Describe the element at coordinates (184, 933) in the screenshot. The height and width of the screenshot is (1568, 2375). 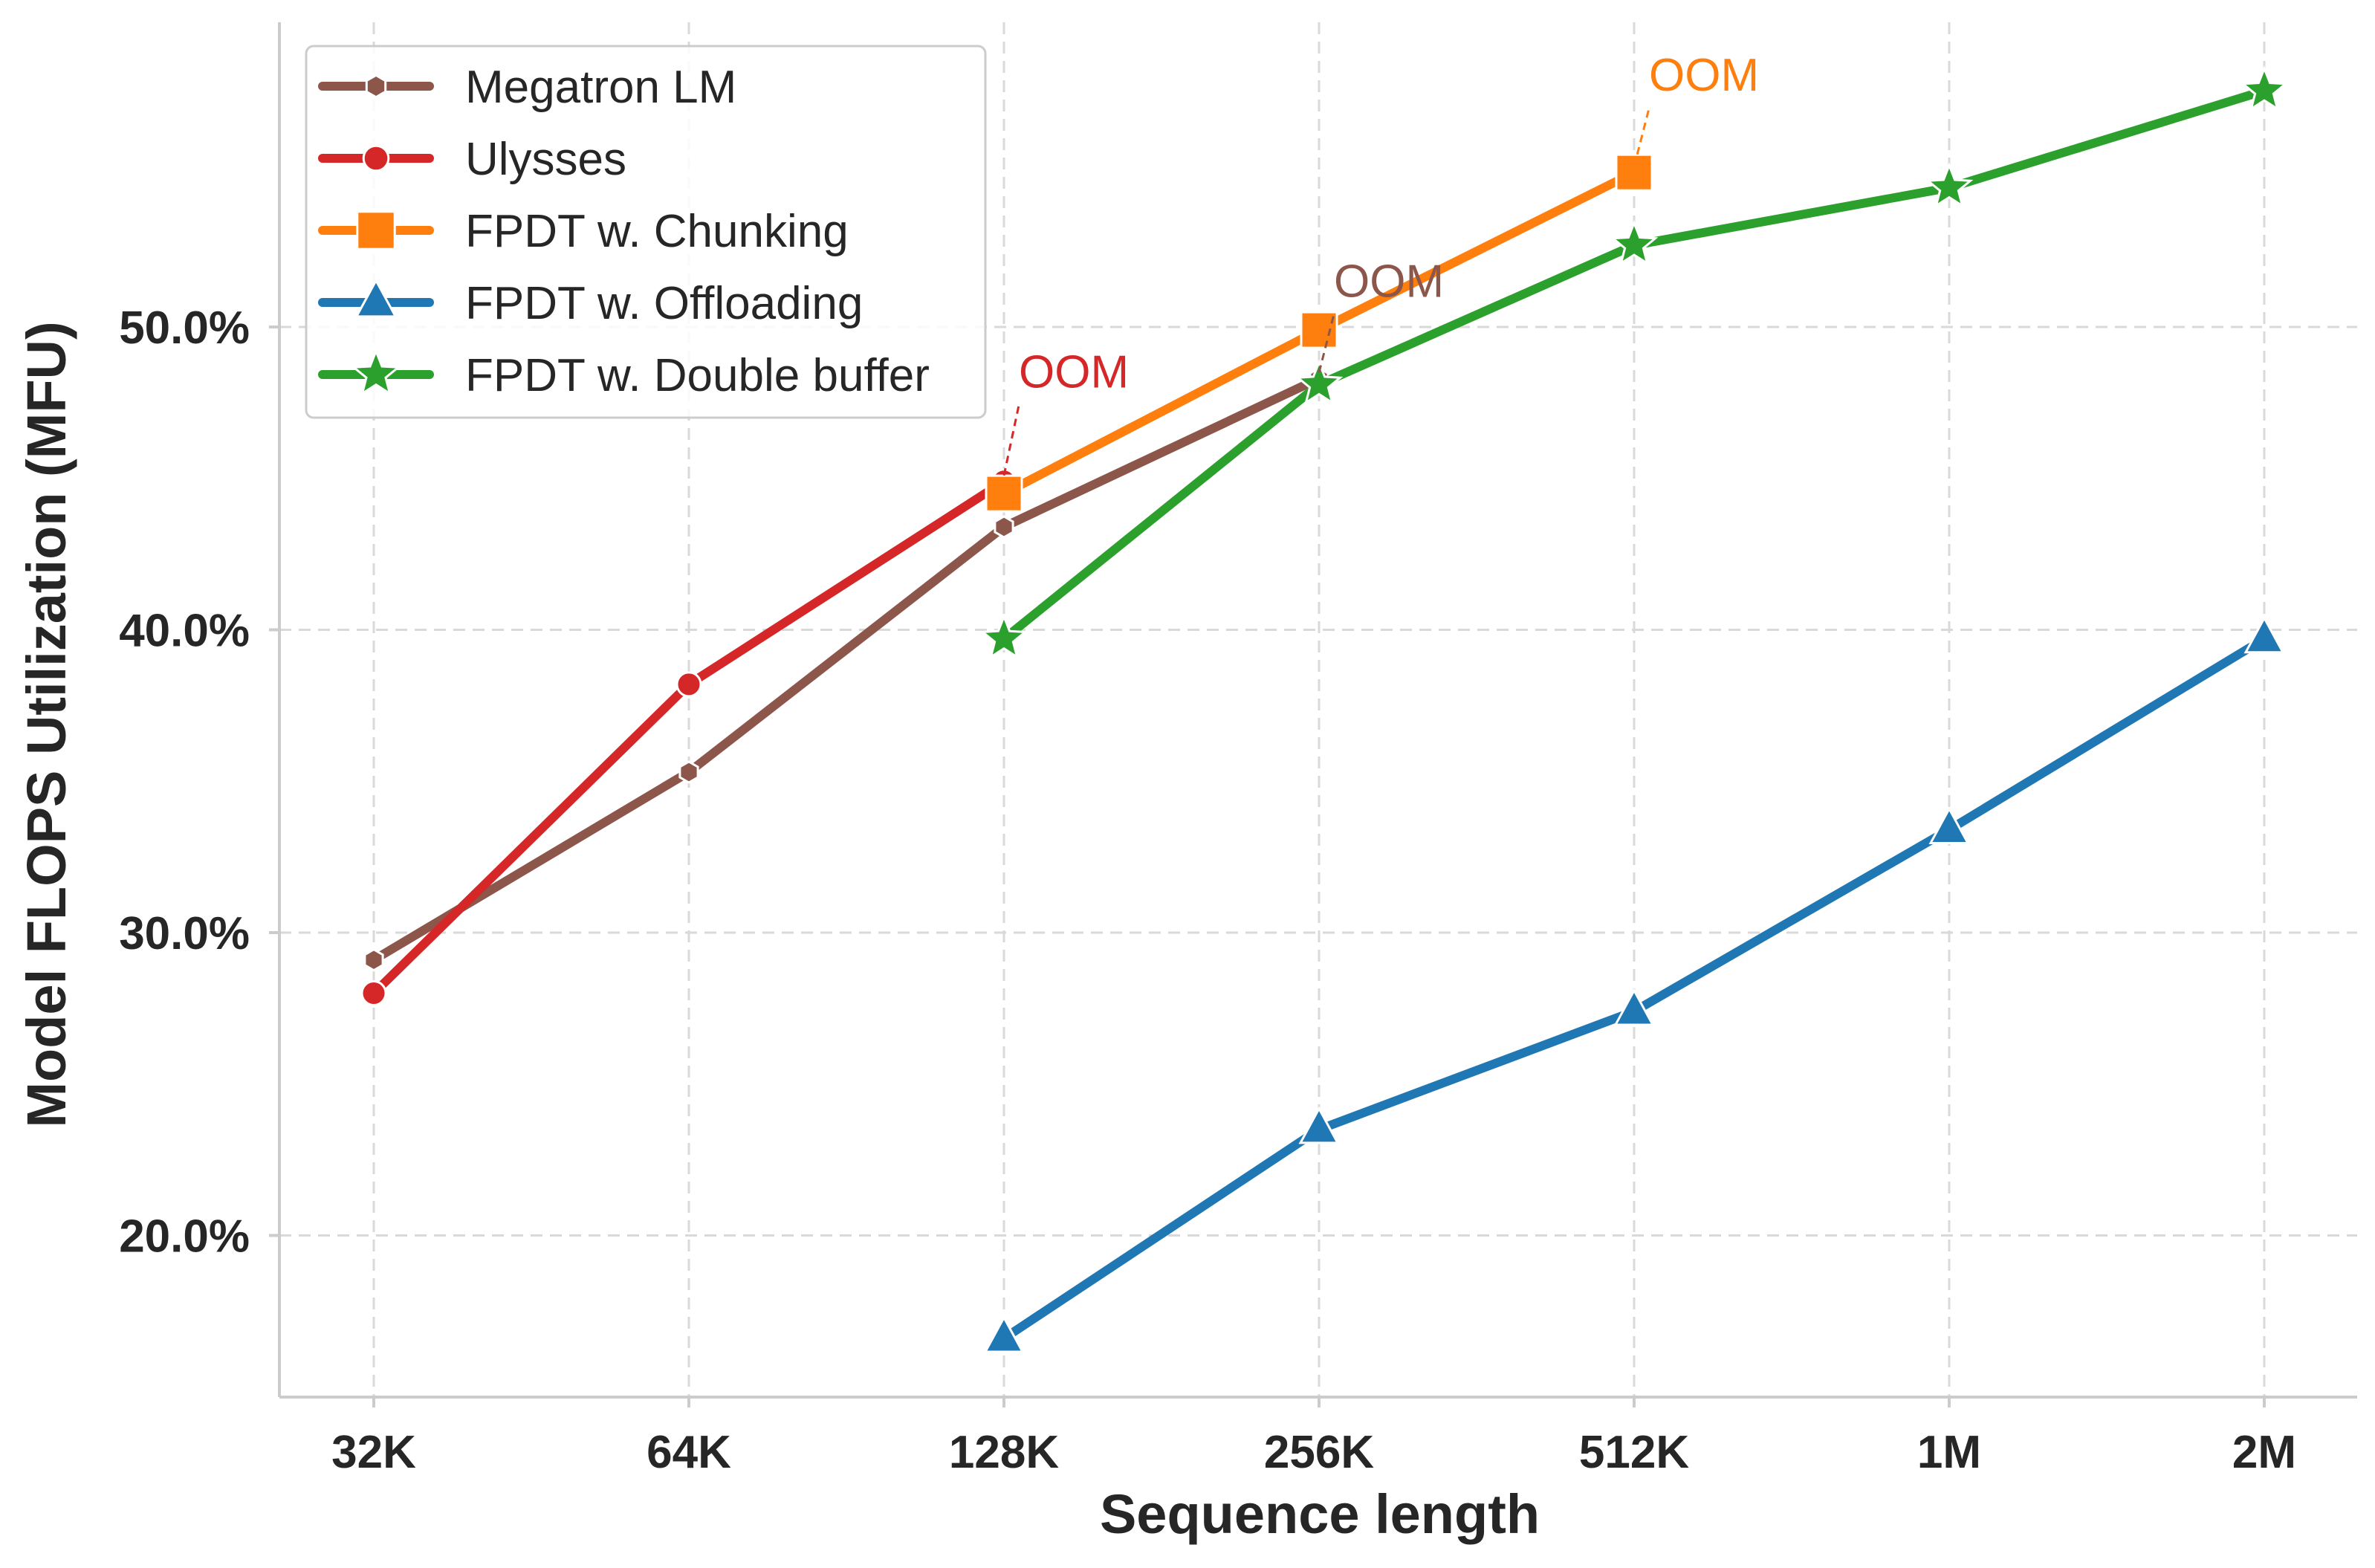
I see `y-tick-label: 30.0%` at that location.